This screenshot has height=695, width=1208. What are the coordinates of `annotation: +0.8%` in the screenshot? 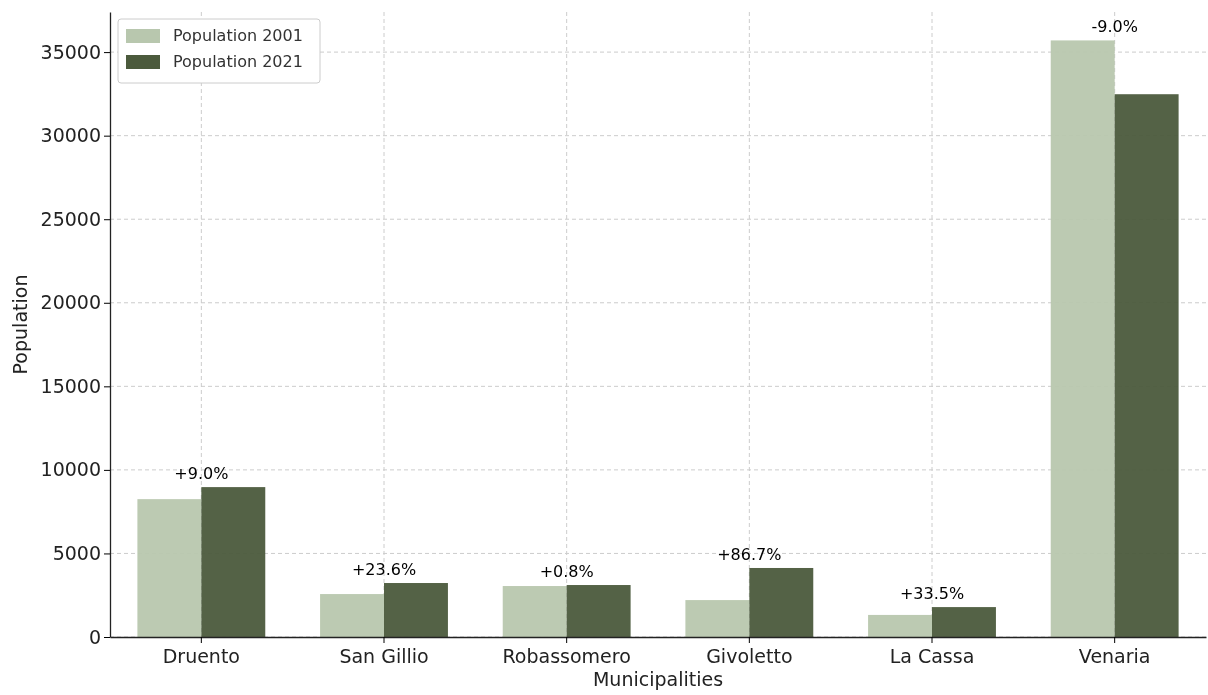 It's located at (566, 572).